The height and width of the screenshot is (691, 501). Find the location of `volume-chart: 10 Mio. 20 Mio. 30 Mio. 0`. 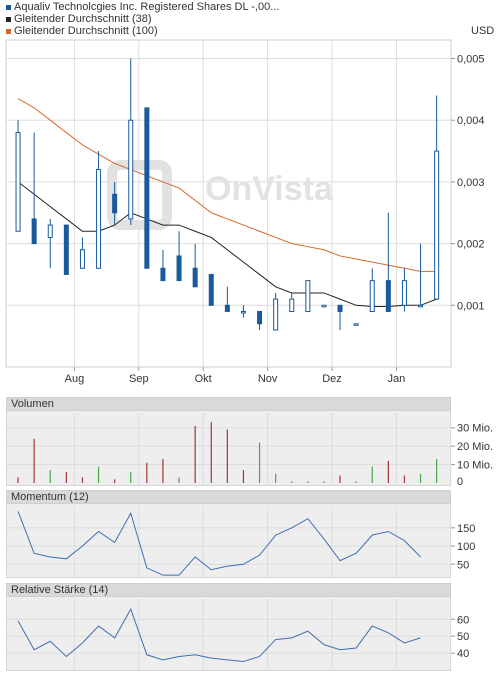

volume-chart: 10 Mio. 20 Mio. 30 Mio. 0 is located at coordinates (249, 450).